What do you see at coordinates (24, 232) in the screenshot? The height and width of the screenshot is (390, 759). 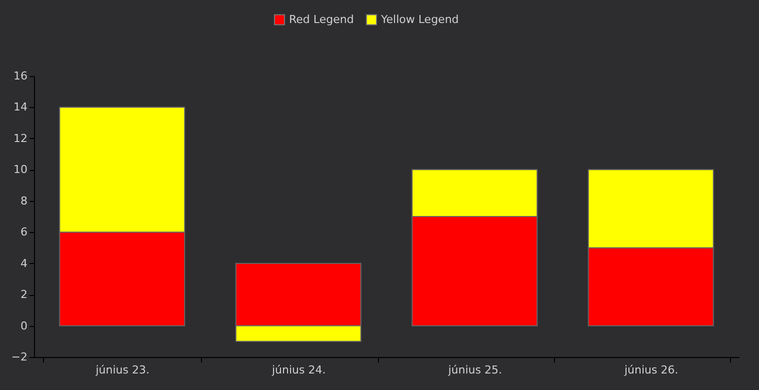 I see `y-tick-label: 6` at bounding box center [24, 232].